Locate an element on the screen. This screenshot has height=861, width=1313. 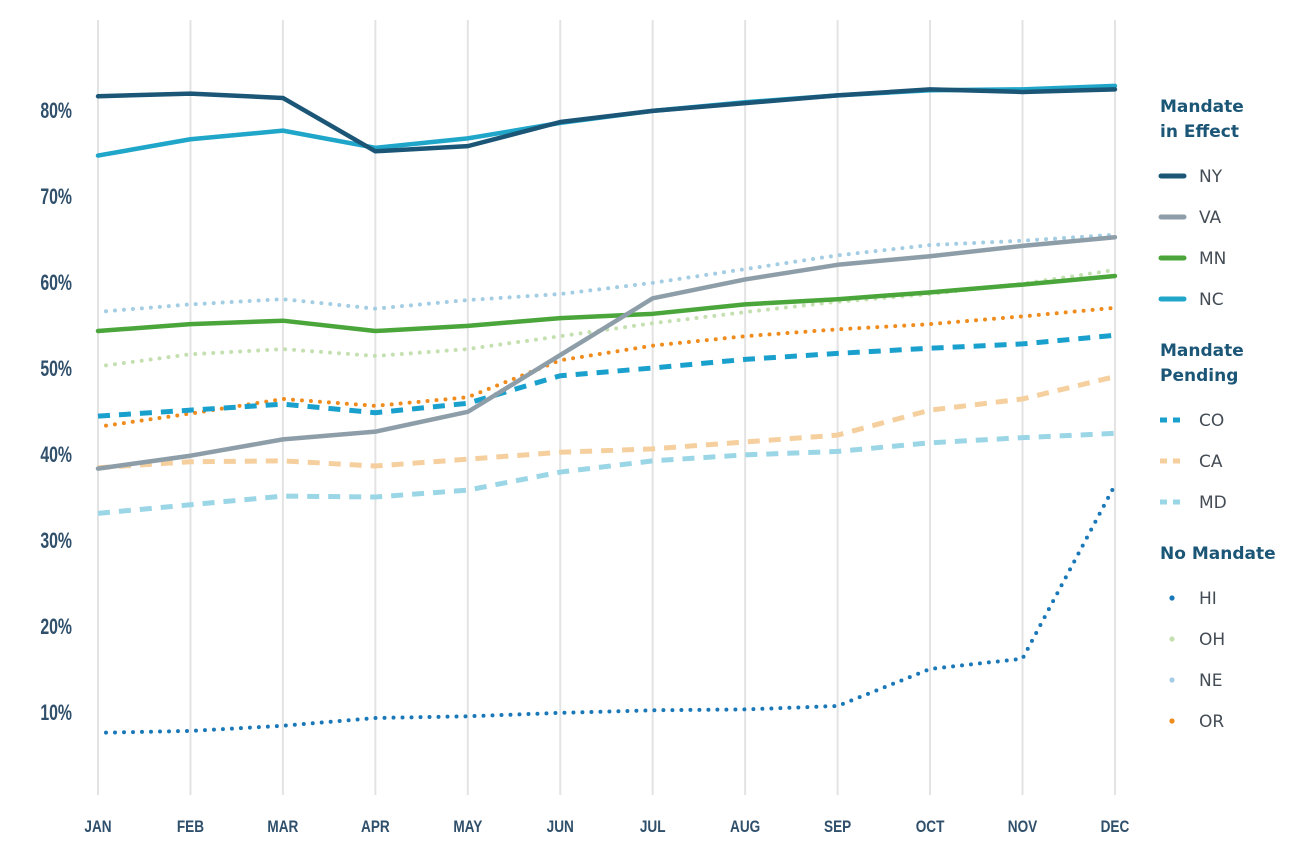
y-tick-label: 80% is located at coordinates (56, 112).